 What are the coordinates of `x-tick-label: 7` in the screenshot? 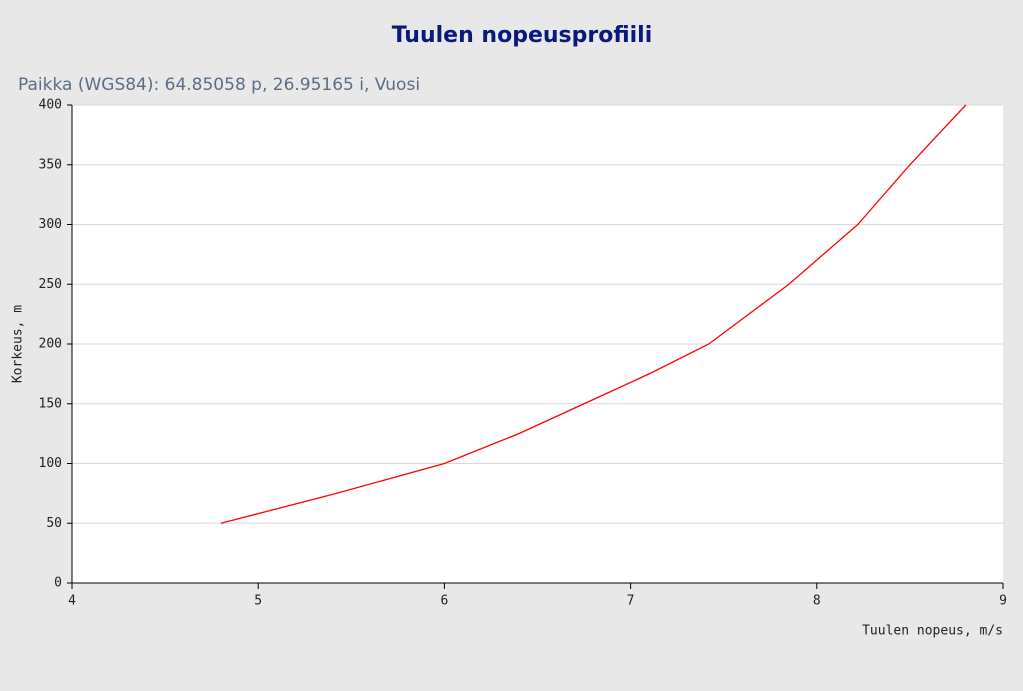 It's located at (631, 601).